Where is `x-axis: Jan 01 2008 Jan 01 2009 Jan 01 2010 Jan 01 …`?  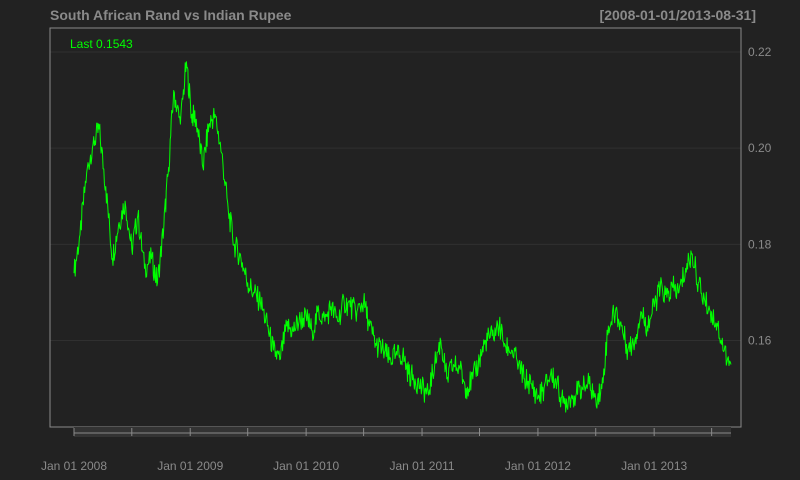
x-axis: Jan 01 2008 Jan 01 2009 Jan 01 2010 Jan 01 … is located at coordinates (386, 450).